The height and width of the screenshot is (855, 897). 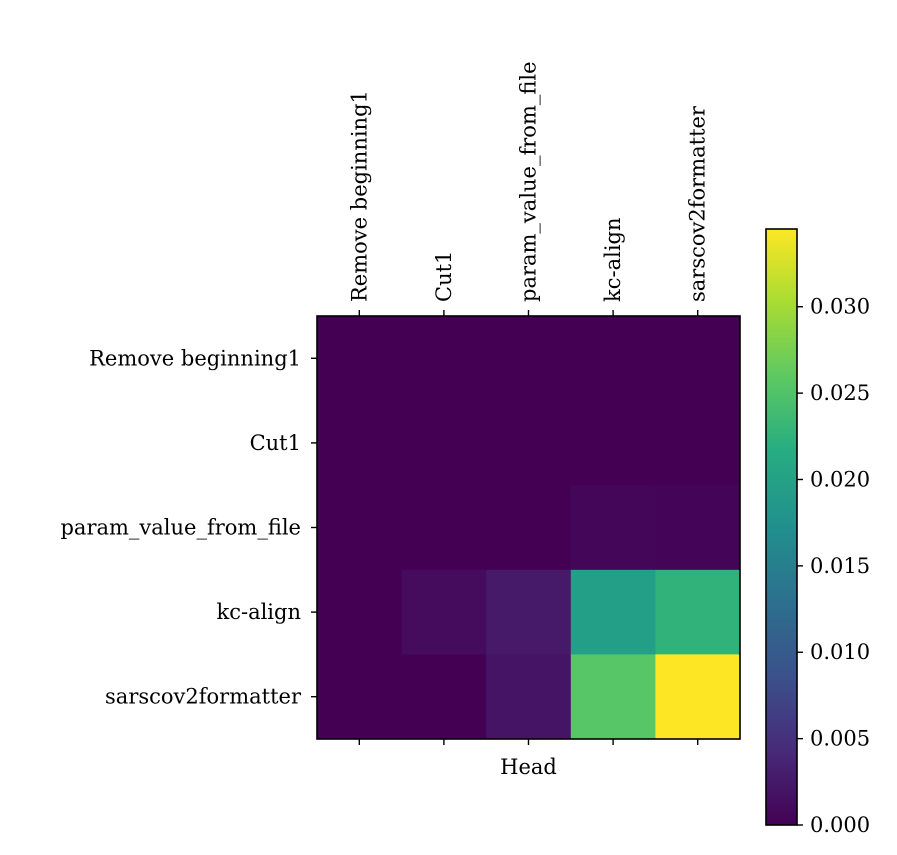 I want to click on heatmap-cell-r1-c1, so click(x=444, y=443).